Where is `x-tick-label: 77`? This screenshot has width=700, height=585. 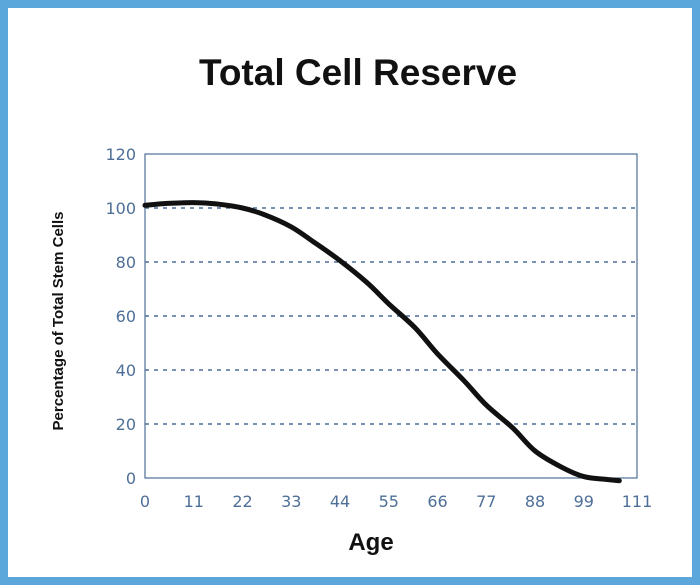 x-tick-label: 77 is located at coordinates (486, 501).